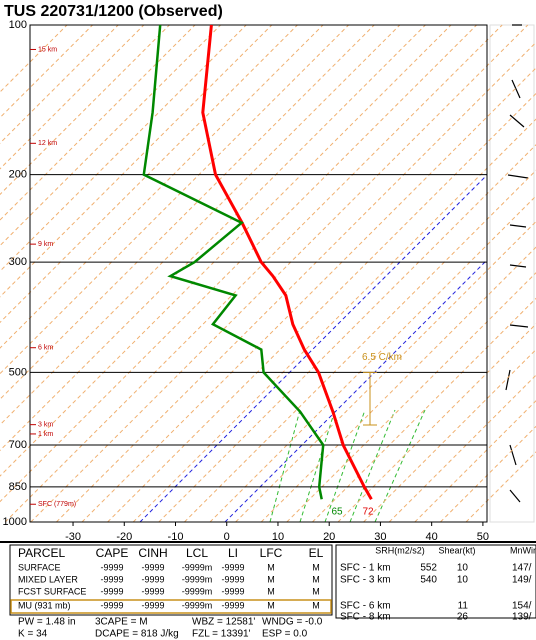 Image resolution: width=536 pixels, height=640 pixels. Describe the element at coordinates (522, 568) in the screenshot. I see `kin-wind: 147/` at that location.